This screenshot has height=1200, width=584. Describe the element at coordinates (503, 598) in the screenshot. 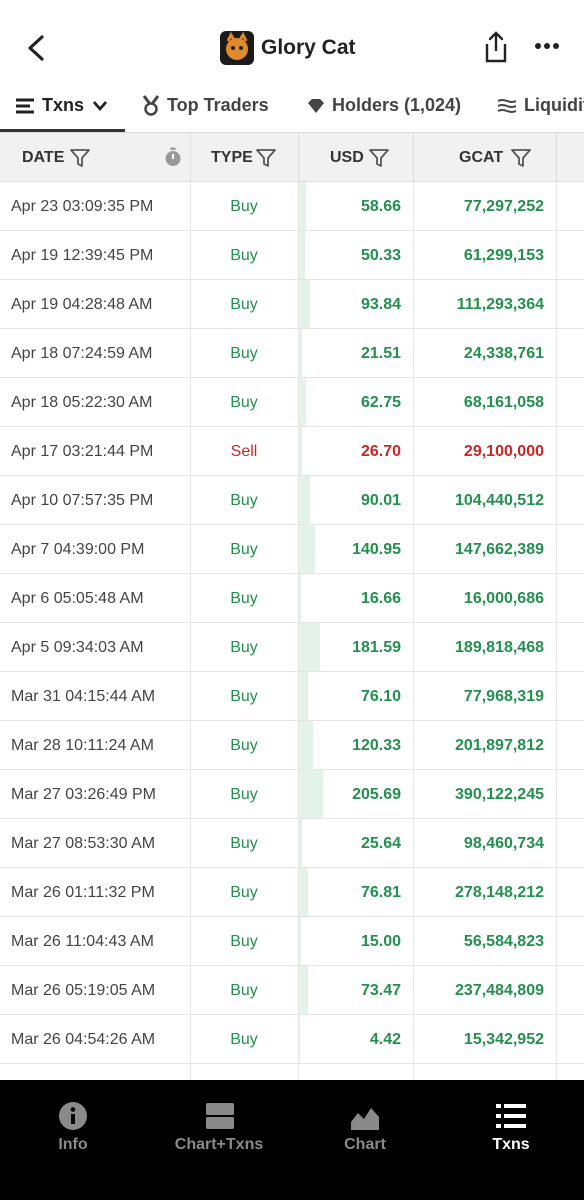

I see `gcat-cell: 16,000,686` at that location.